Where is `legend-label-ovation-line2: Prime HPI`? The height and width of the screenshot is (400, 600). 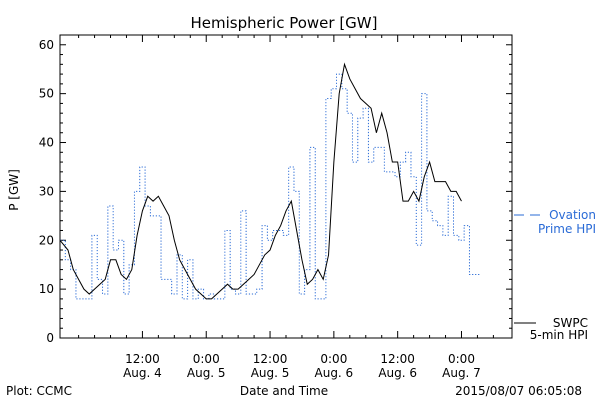 legend-label-ovation-line2: Prime HPI is located at coordinates (567, 229).